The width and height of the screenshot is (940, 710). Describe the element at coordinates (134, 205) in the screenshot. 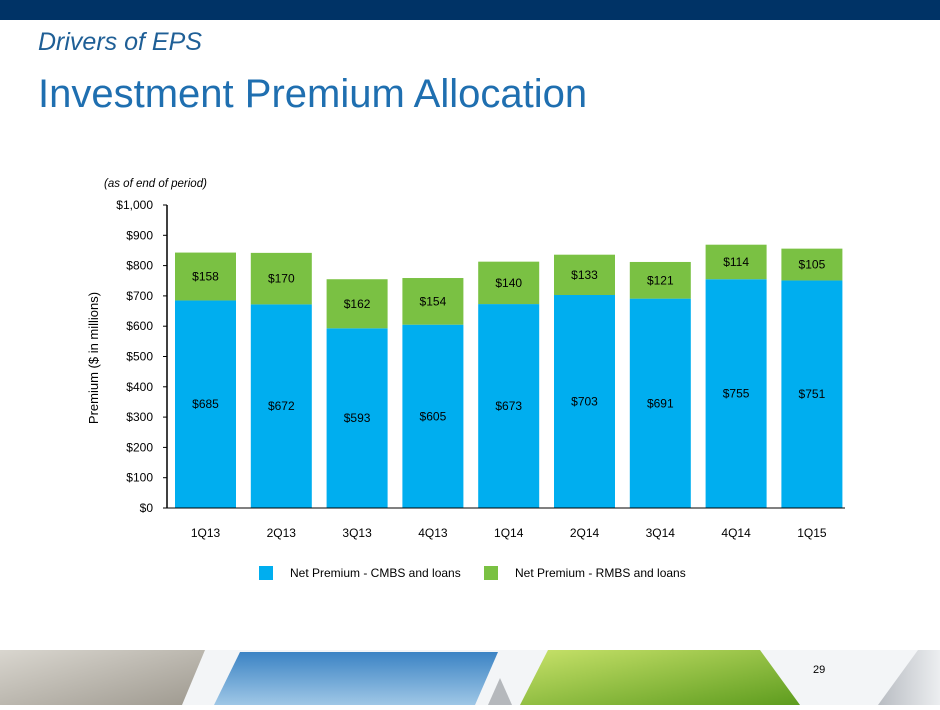

I see `y-tick-label: $1,000` at that location.